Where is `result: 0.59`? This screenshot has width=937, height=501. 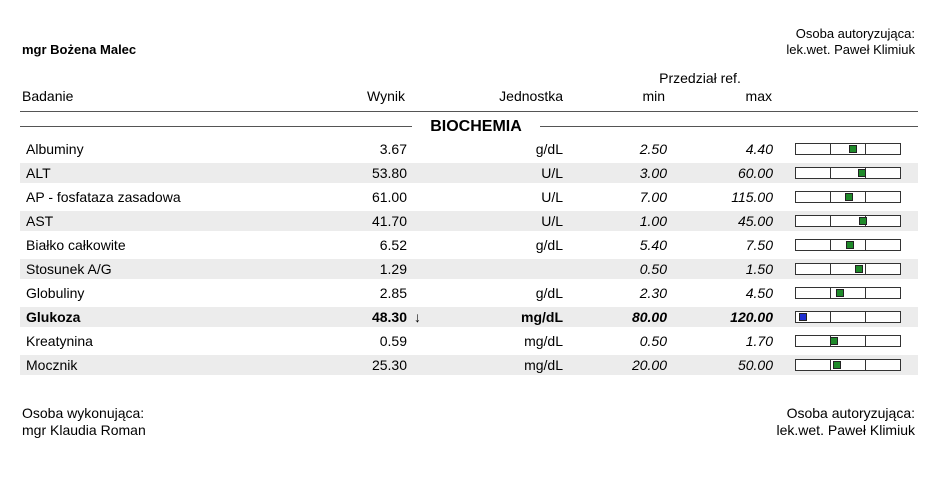 result: 0.59 is located at coordinates (393, 341).